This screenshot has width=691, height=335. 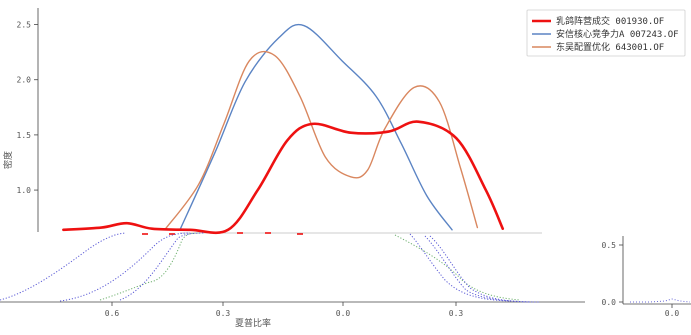 I want to click on bottom-x-axis-title: 夏普比率, so click(x=253, y=323).